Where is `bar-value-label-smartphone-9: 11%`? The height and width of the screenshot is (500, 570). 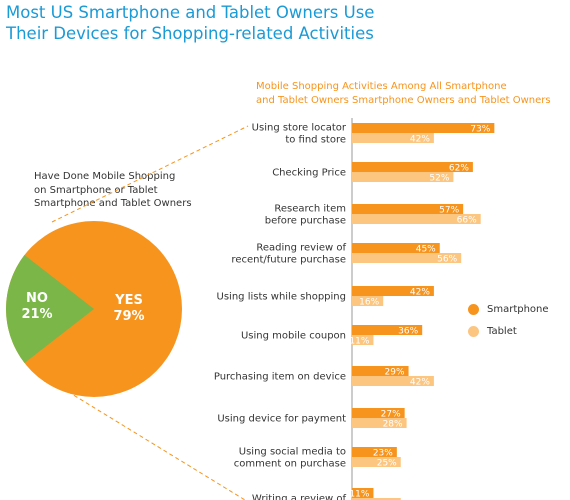 bar-value-label-smartphone-9: 11% is located at coordinates (359, 494).